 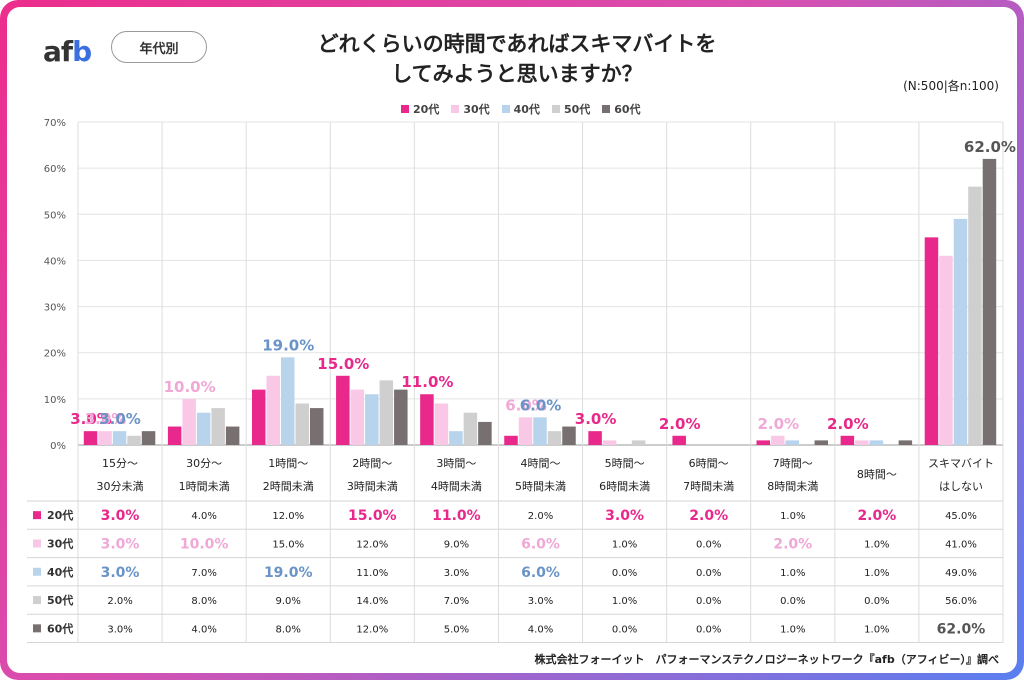 I want to click on chart-title-line-1: どれくらいの時間であればスキマバイトを, so click(x=517, y=44).